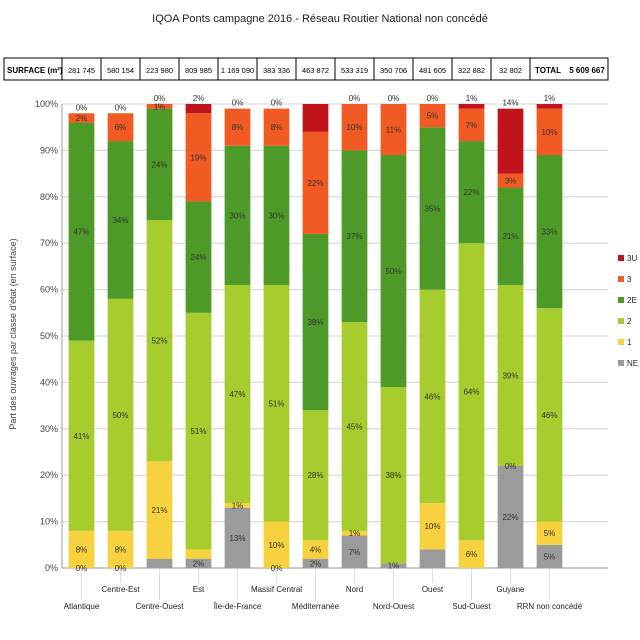 The height and width of the screenshot is (640, 640). I want to click on segment-value-label: 33%, so click(549, 232).